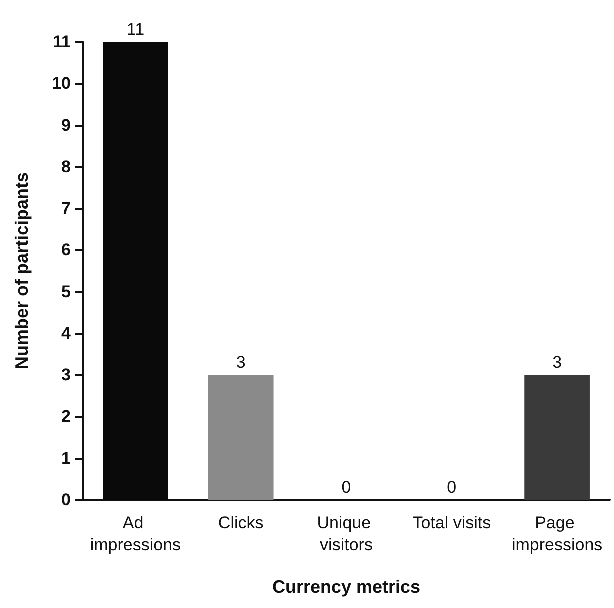 Image resolution: width=614 pixels, height=608 pixels. What do you see at coordinates (66, 250) in the screenshot?
I see `y-tick-label: 6` at bounding box center [66, 250].